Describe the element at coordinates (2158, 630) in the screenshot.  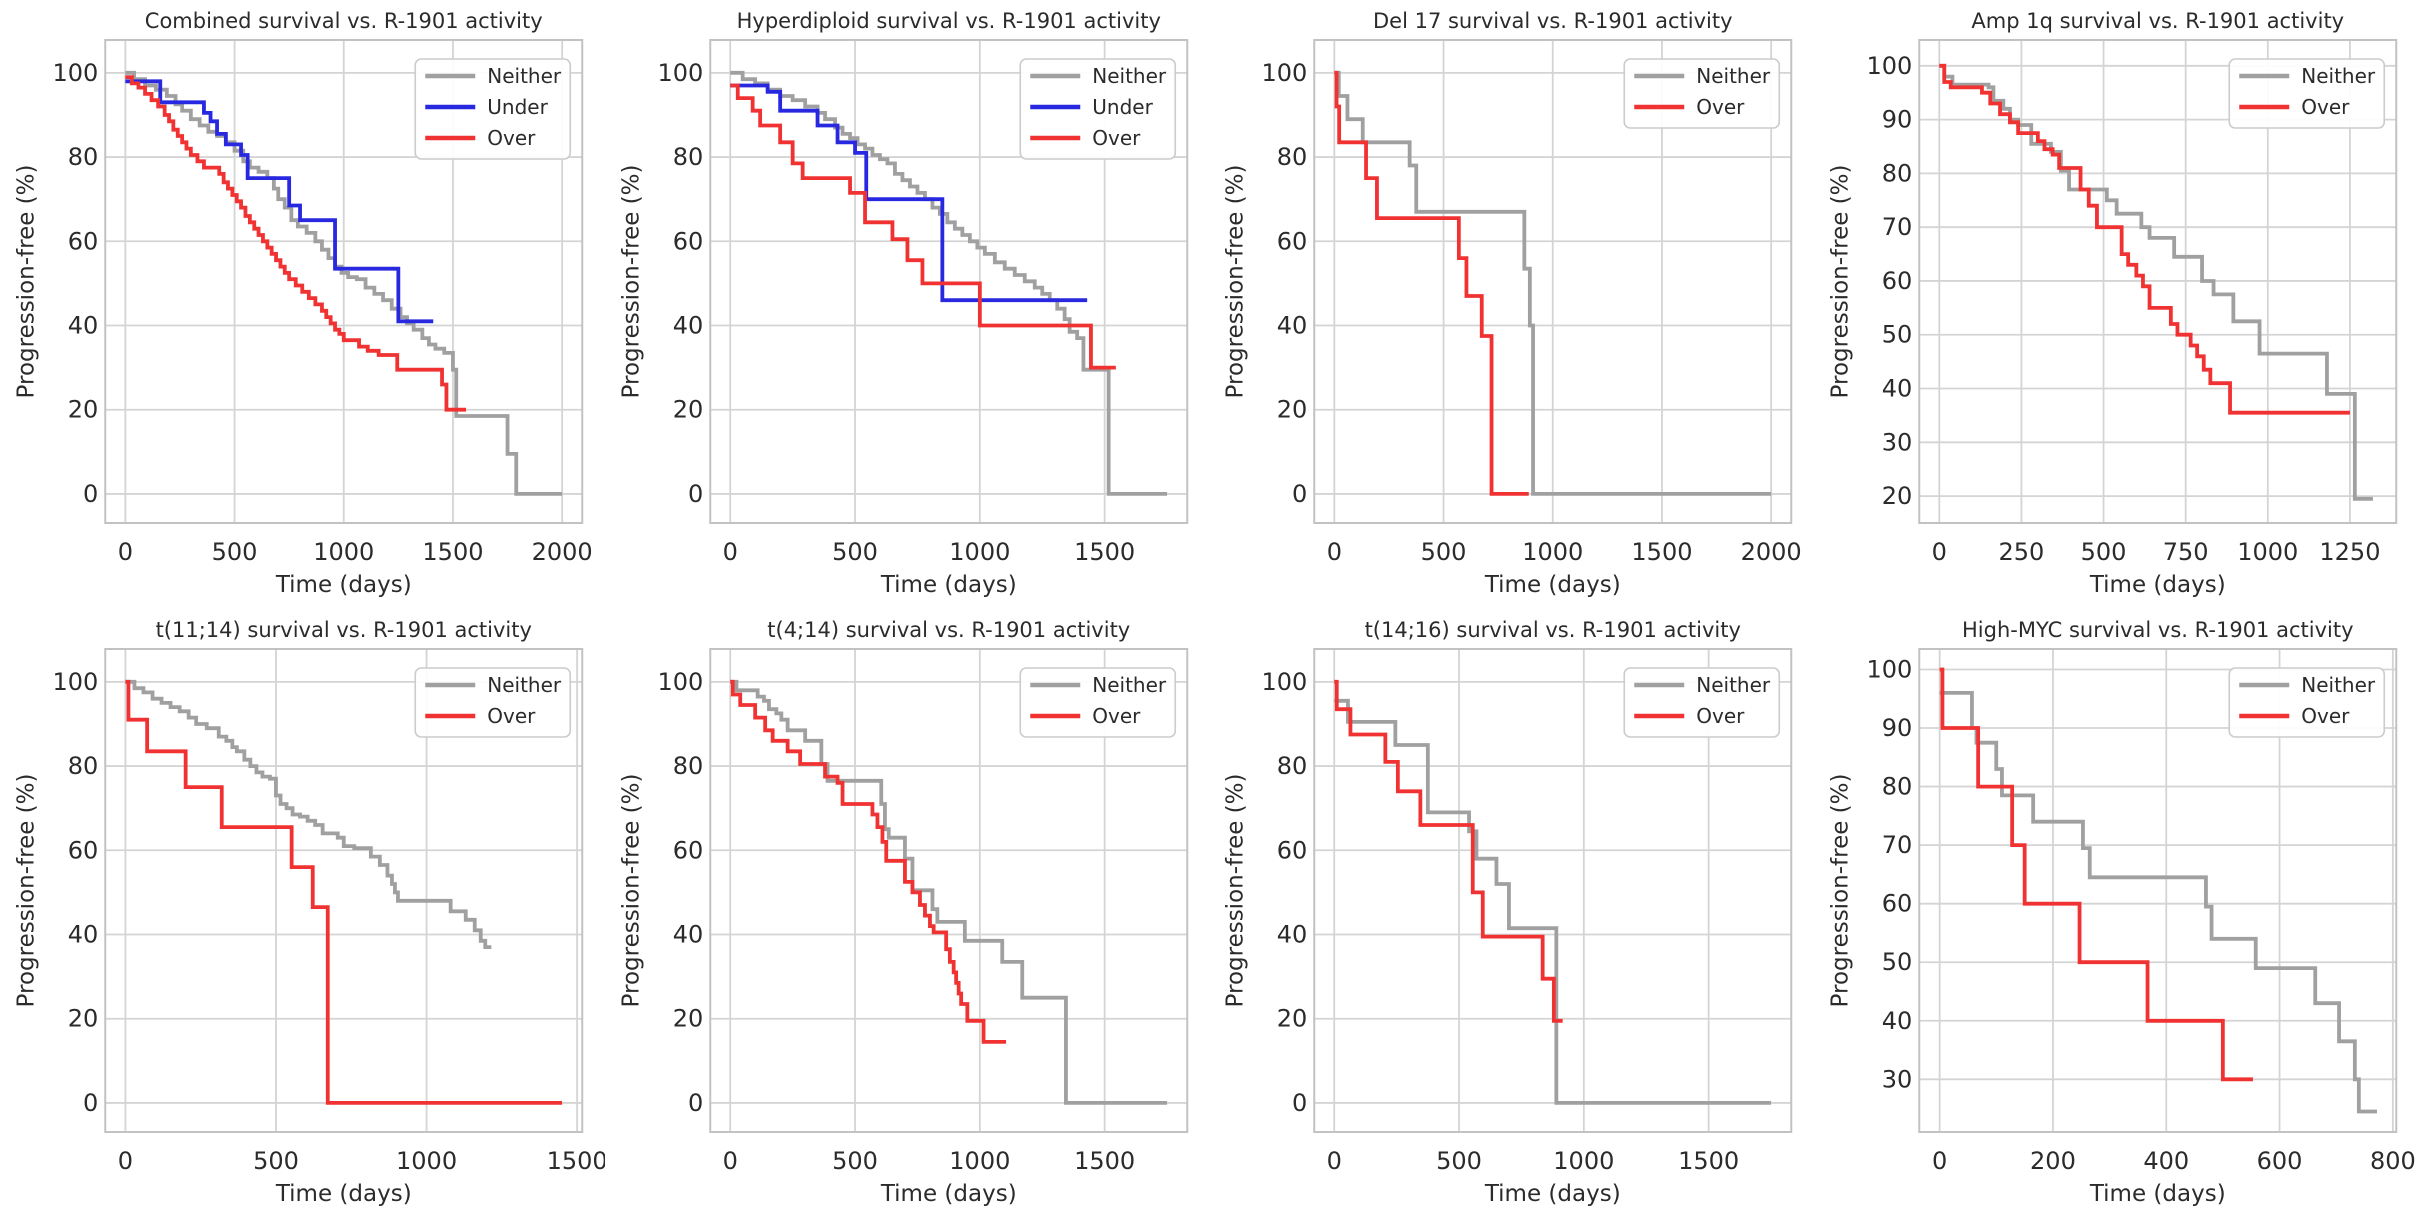
I see `chart-title: High-MYC survival vs. R-1901 activity` at that location.